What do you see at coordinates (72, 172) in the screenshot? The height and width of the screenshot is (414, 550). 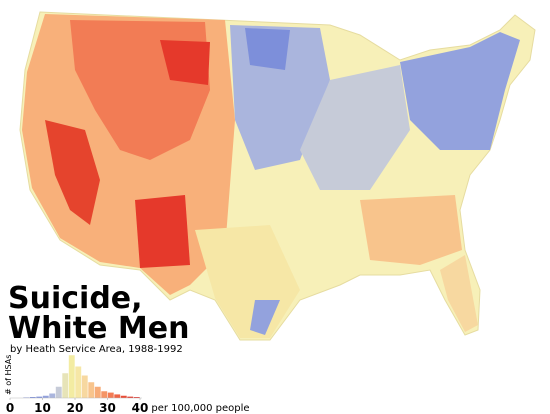 I see `southwest-red-region` at bounding box center [72, 172].